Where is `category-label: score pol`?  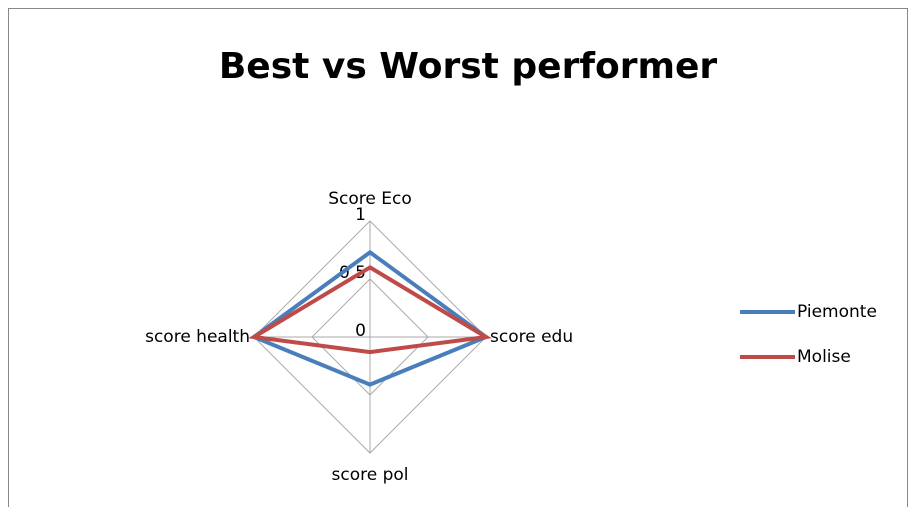 category-label: score pol is located at coordinates (370, 475).